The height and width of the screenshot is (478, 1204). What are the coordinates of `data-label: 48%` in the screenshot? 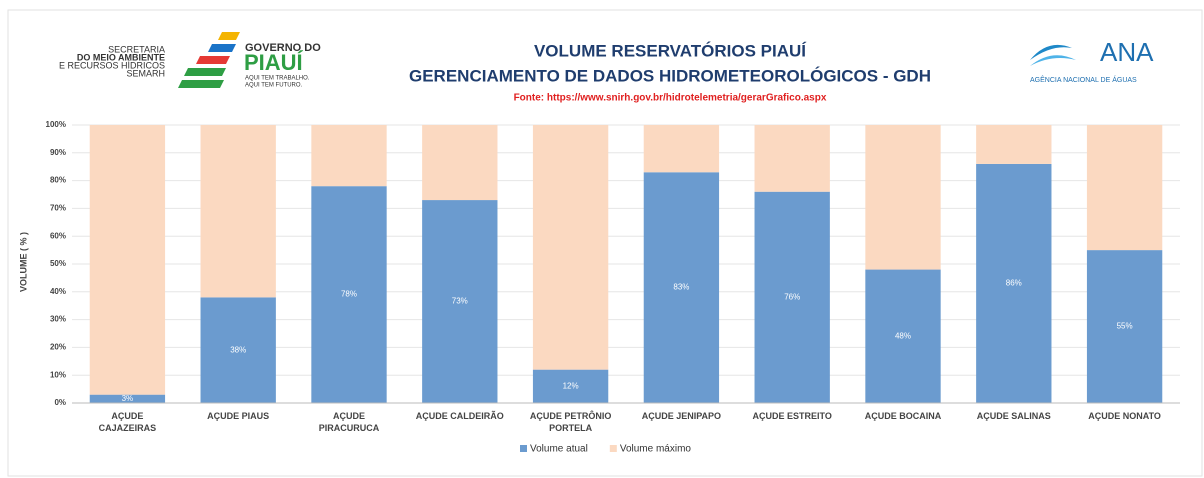 It's located at (903, 335).